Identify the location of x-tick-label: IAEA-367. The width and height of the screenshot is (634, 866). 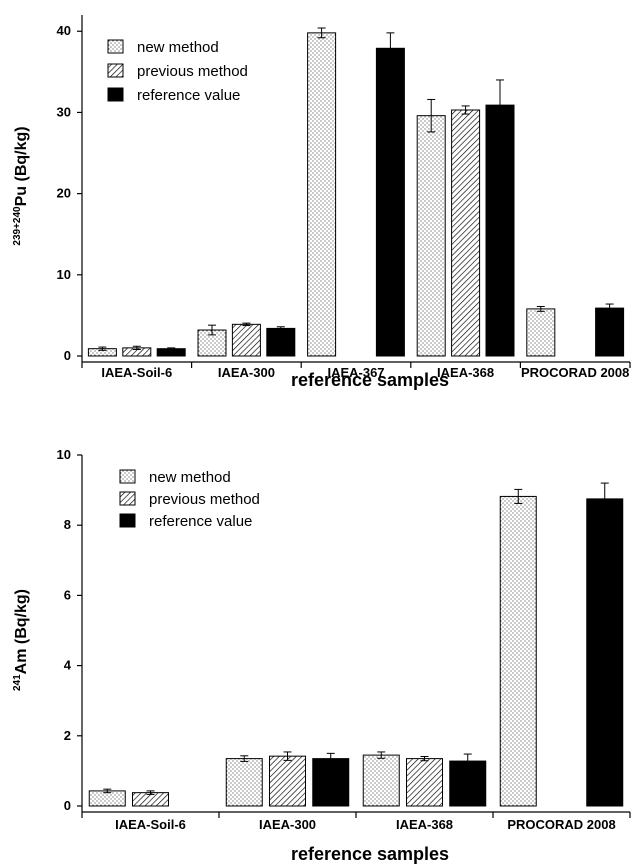
(355, 372).